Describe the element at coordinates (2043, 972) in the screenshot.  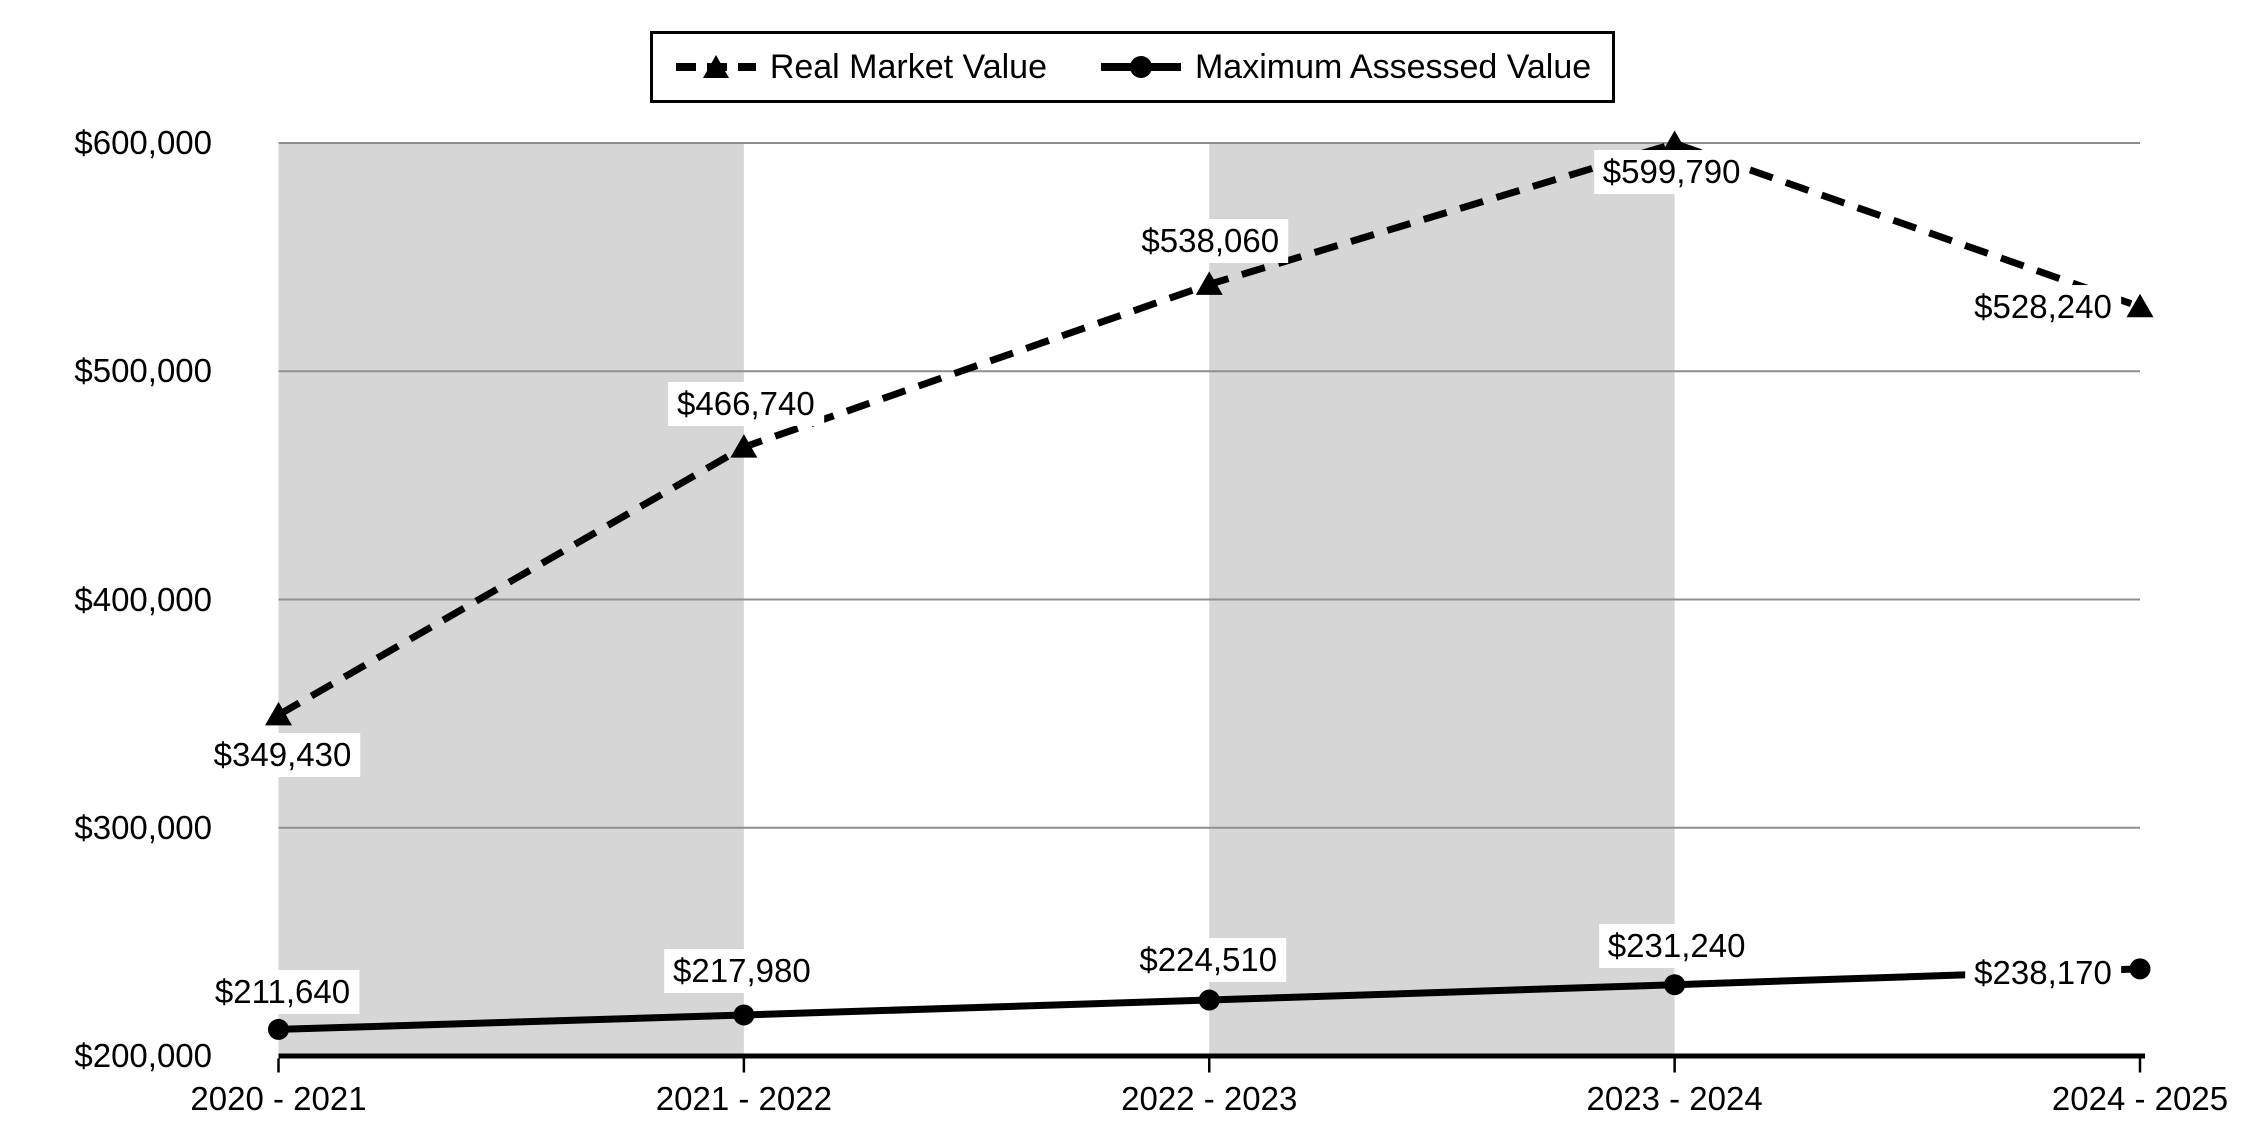
I see `data-point-label: $238,170` at that location.